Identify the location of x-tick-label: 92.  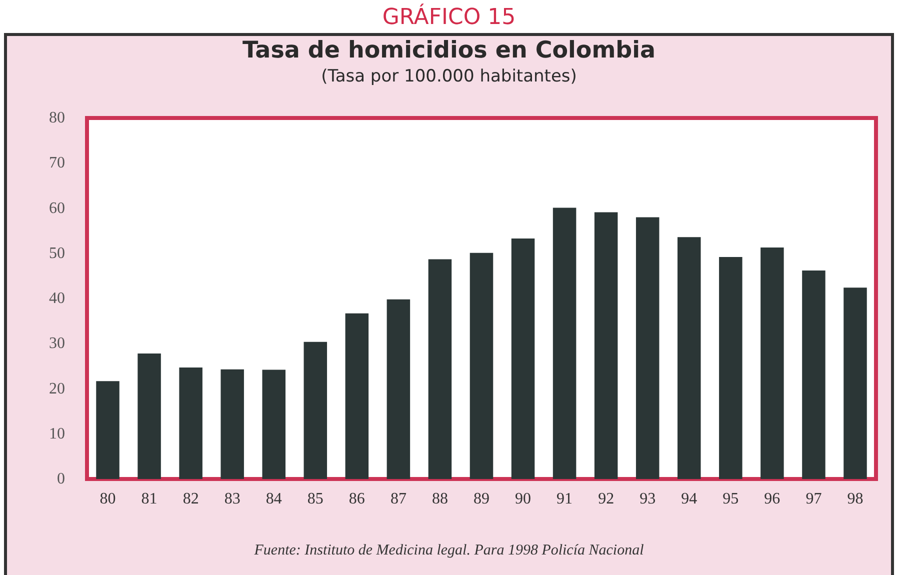
(606, 499).